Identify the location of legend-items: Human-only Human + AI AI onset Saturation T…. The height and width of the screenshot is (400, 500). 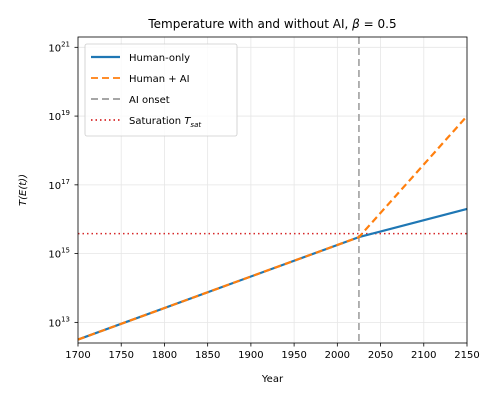
(146, 91).